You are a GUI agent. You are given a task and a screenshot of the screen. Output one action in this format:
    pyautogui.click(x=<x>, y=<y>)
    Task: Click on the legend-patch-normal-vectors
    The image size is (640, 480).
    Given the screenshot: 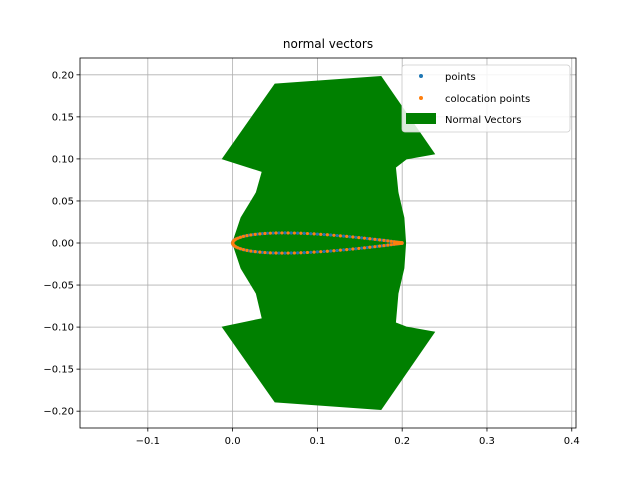 What is the action you would take?
    pyautogui.click(x=421, y=118)
    